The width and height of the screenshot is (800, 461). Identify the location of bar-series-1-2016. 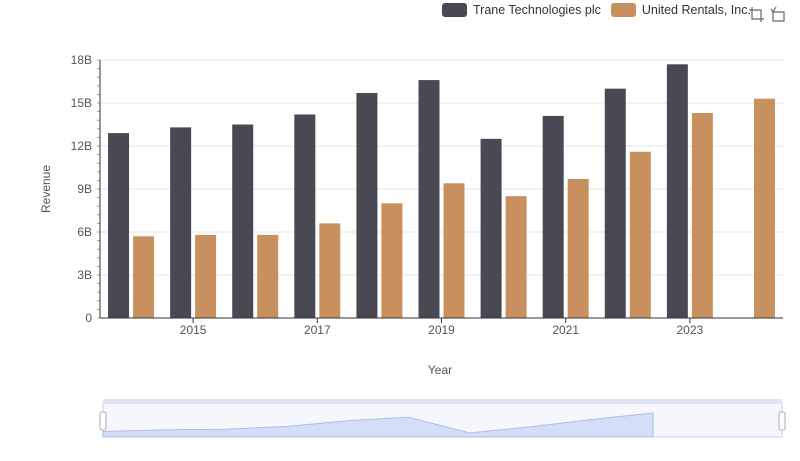
(243, 221).